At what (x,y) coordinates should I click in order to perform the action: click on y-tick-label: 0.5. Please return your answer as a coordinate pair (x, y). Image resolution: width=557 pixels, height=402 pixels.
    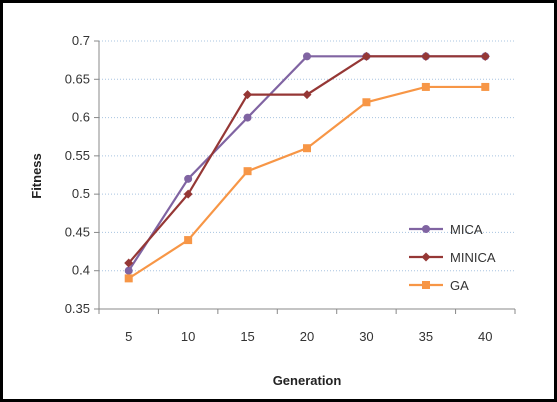
    Looking at the image, I should click on (81, 193).